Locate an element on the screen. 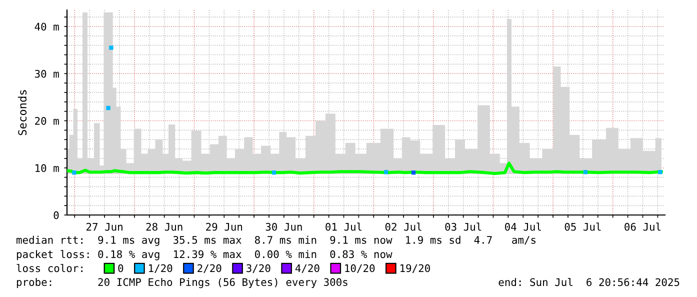 This screenshot has width=697, height=297. x-tick-label: 29 Jun is located at coordinates (224, 226).